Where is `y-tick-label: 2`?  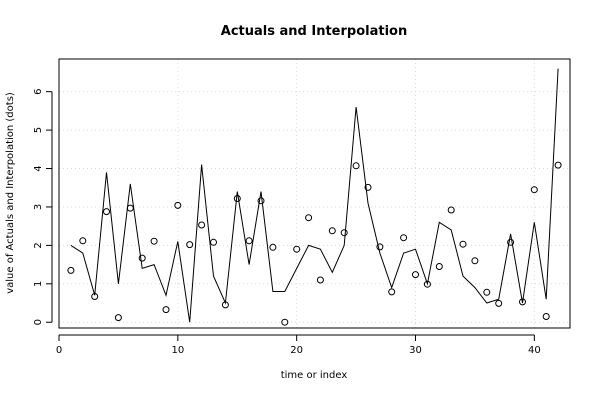
y-tick-label: 2 is located at coordinates (38, 245).